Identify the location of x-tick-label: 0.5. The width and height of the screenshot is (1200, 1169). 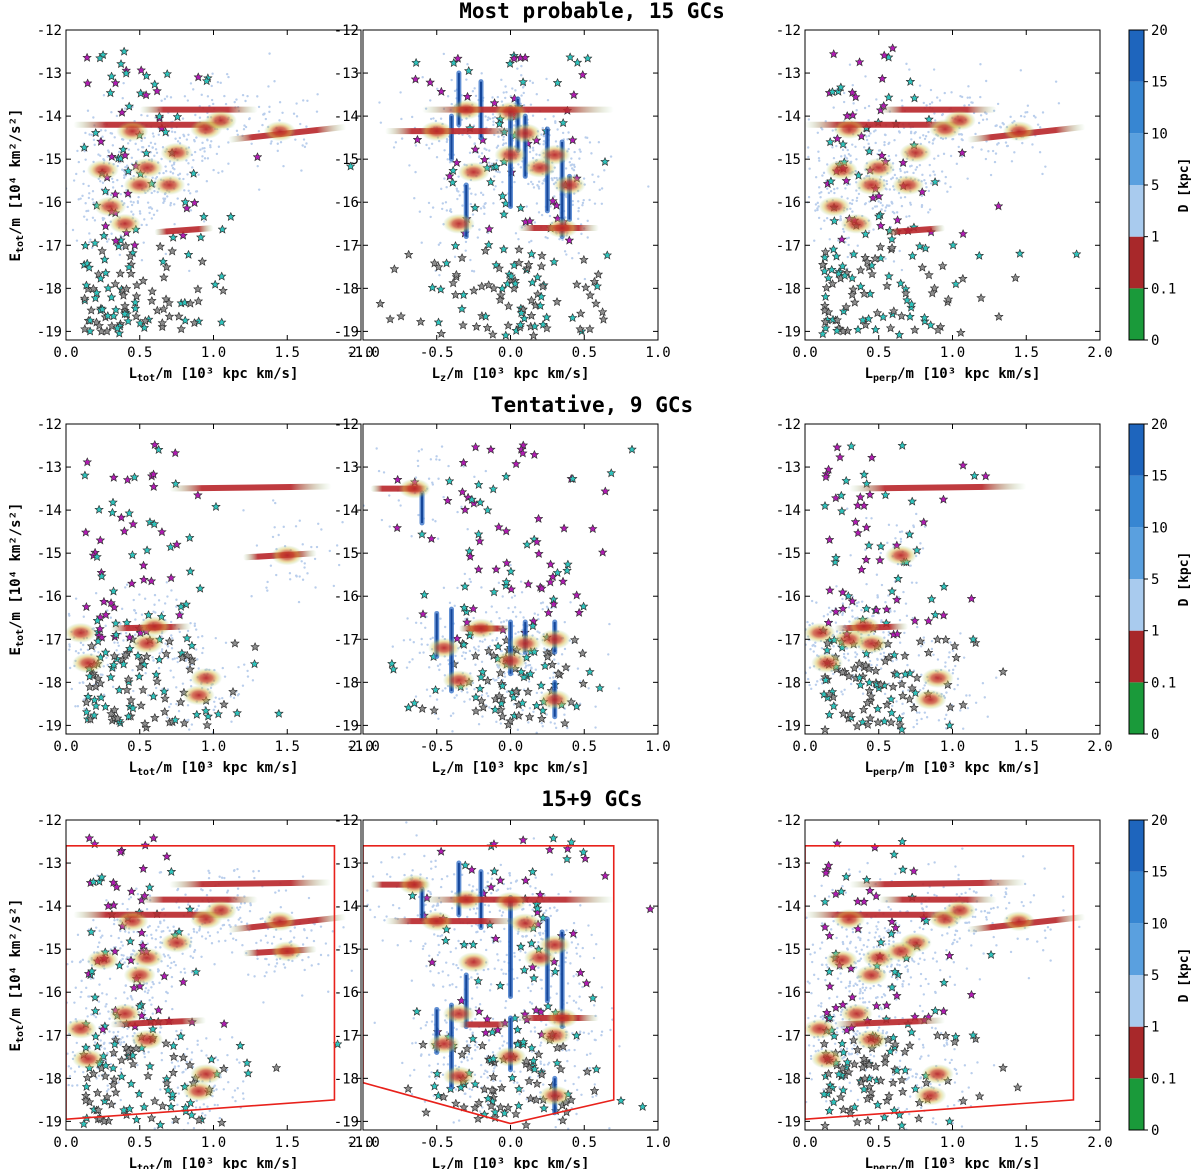
(139, 747).